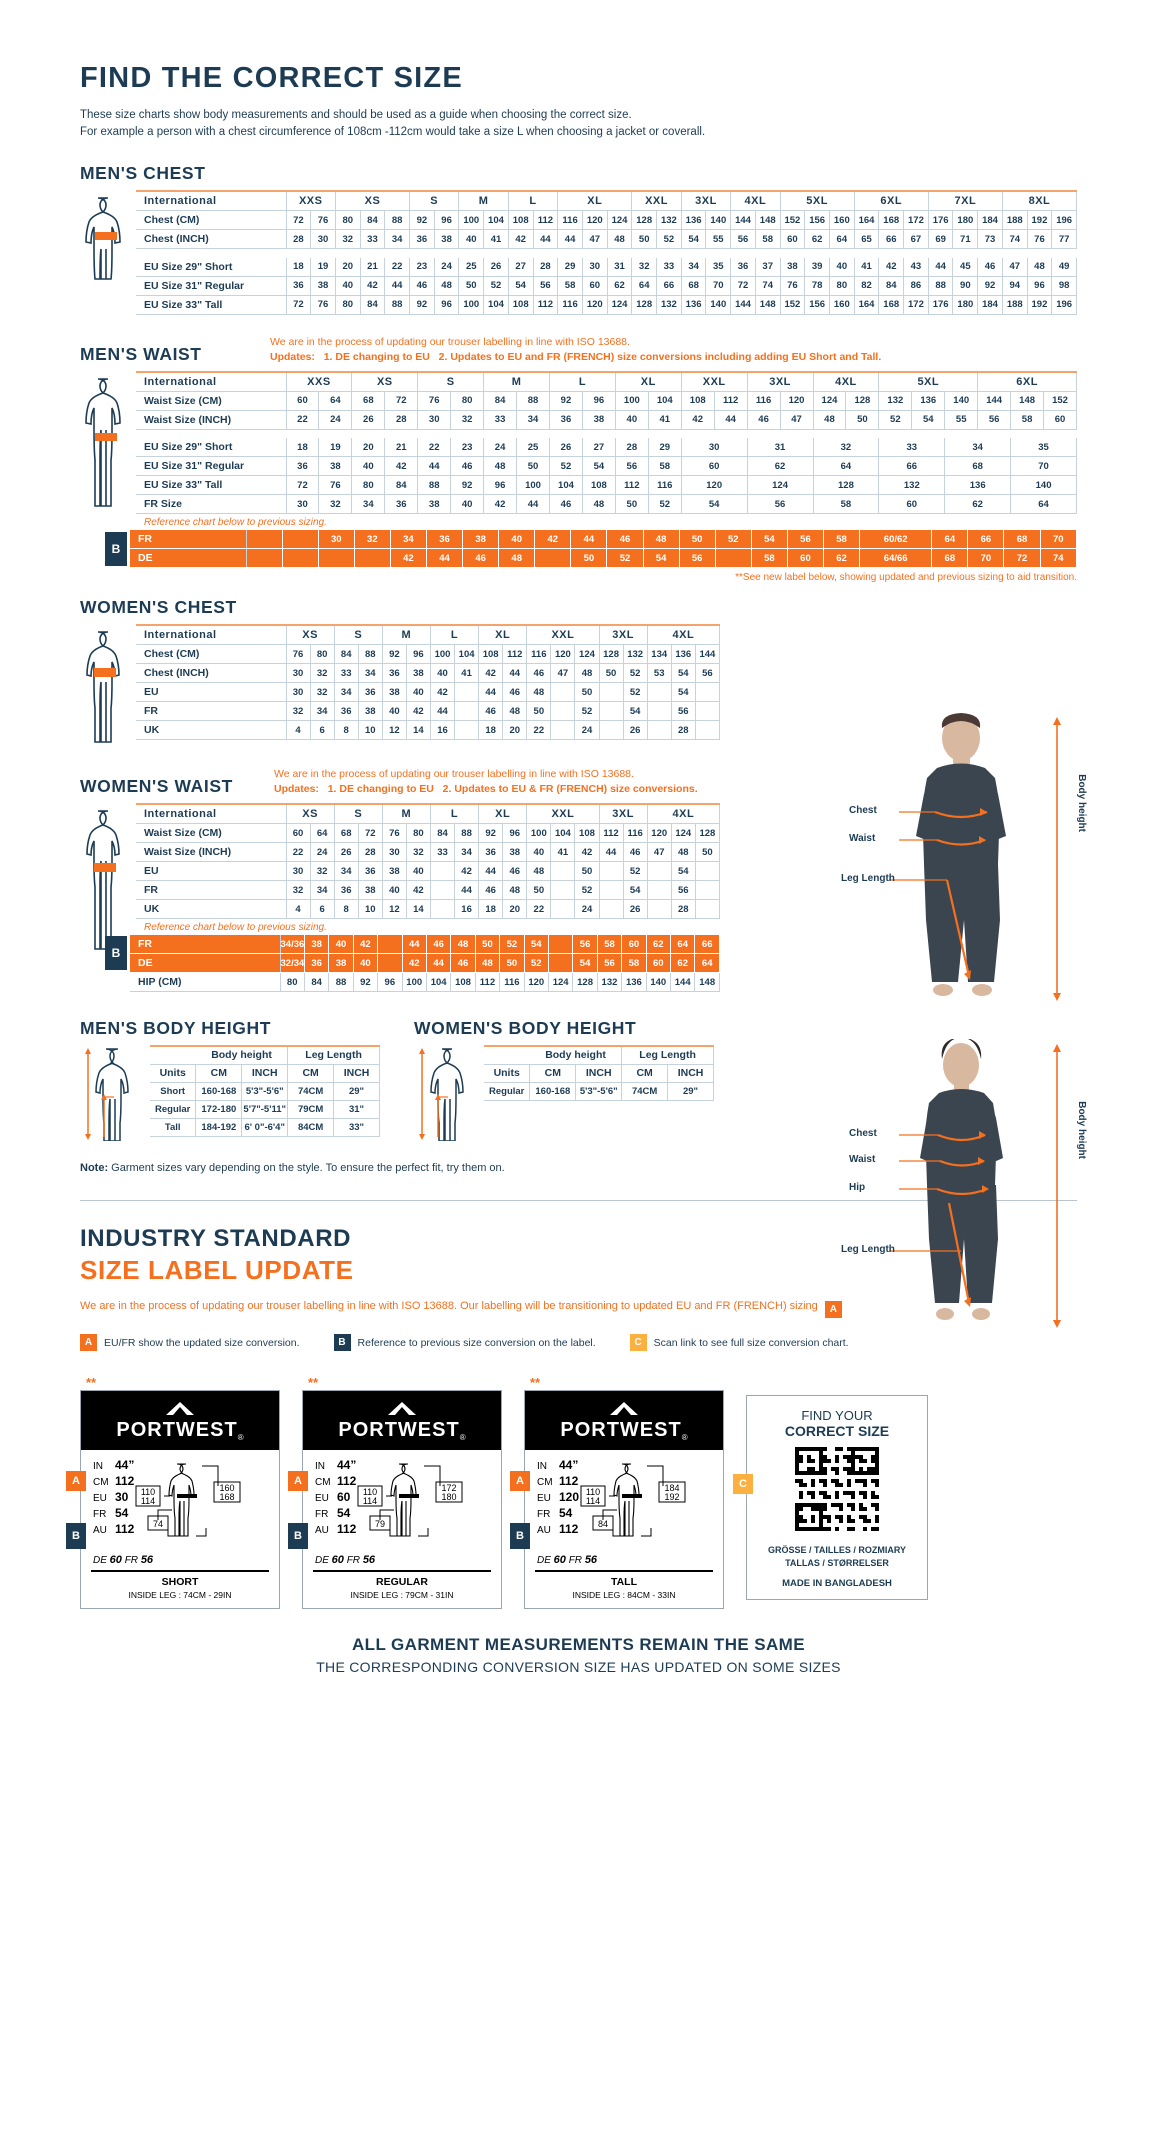  I want to click on male-height-figure, so click(115, 1095).